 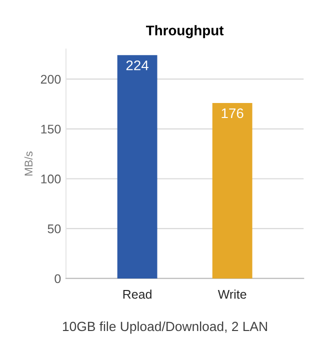 I want to click on y-axis-title: MB/s, so click(x=28, y=164).